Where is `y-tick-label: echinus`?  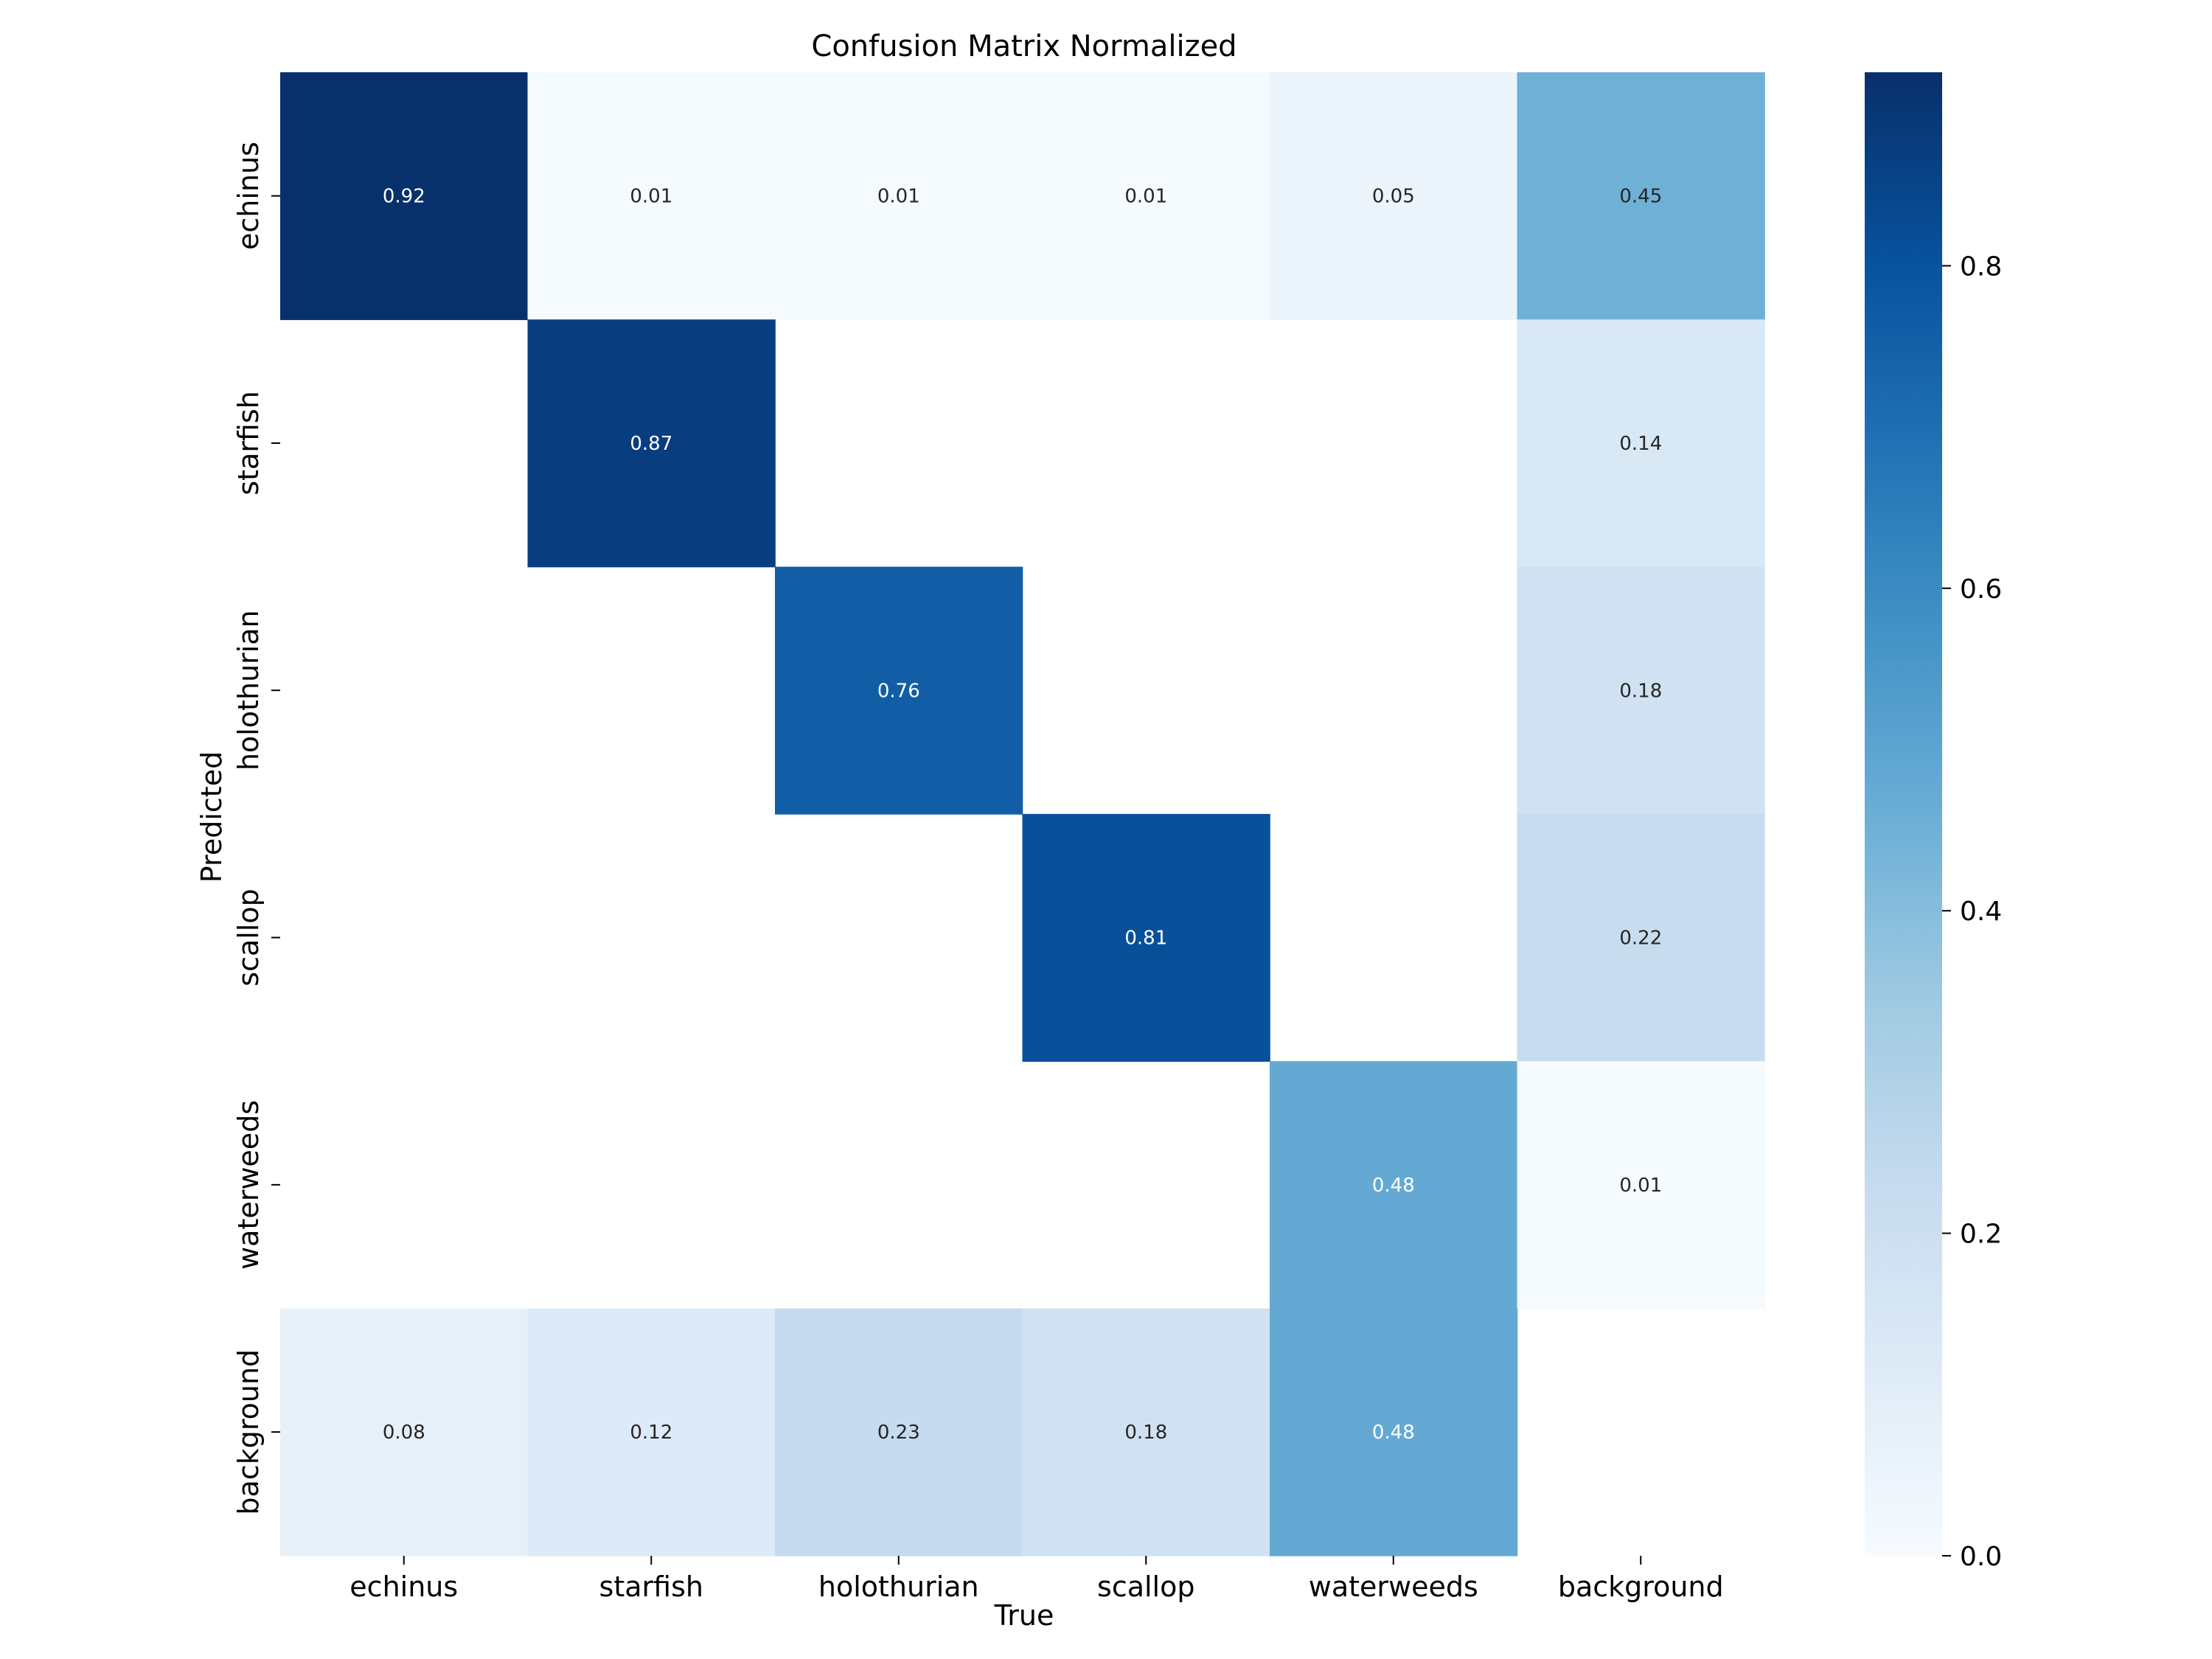
y-tick-label: echinus is located at coordinates (248, 196).